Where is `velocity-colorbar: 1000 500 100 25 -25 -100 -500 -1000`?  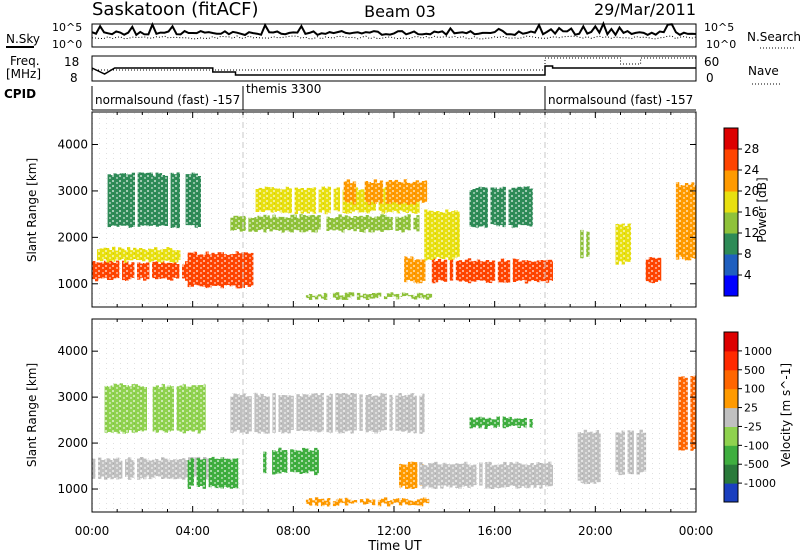
velocity-colorbar: 1000 500 100 25 -25 -100 -500 -1000 is located at coordinates (749, 417).